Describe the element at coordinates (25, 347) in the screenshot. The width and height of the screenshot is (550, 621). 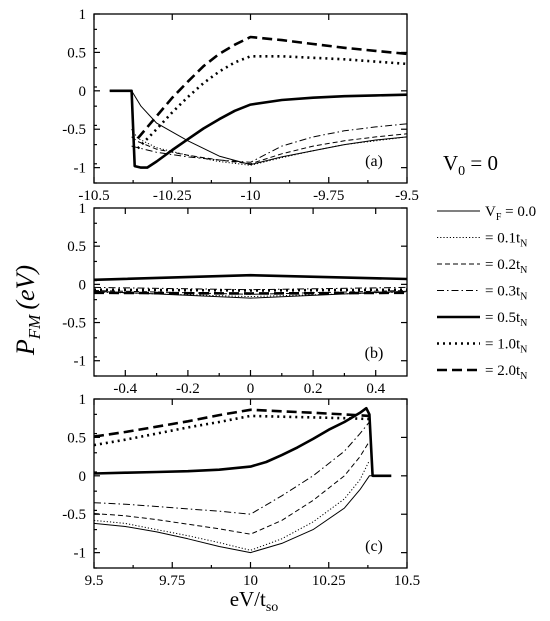
I see `y-label-main: P` at that location.